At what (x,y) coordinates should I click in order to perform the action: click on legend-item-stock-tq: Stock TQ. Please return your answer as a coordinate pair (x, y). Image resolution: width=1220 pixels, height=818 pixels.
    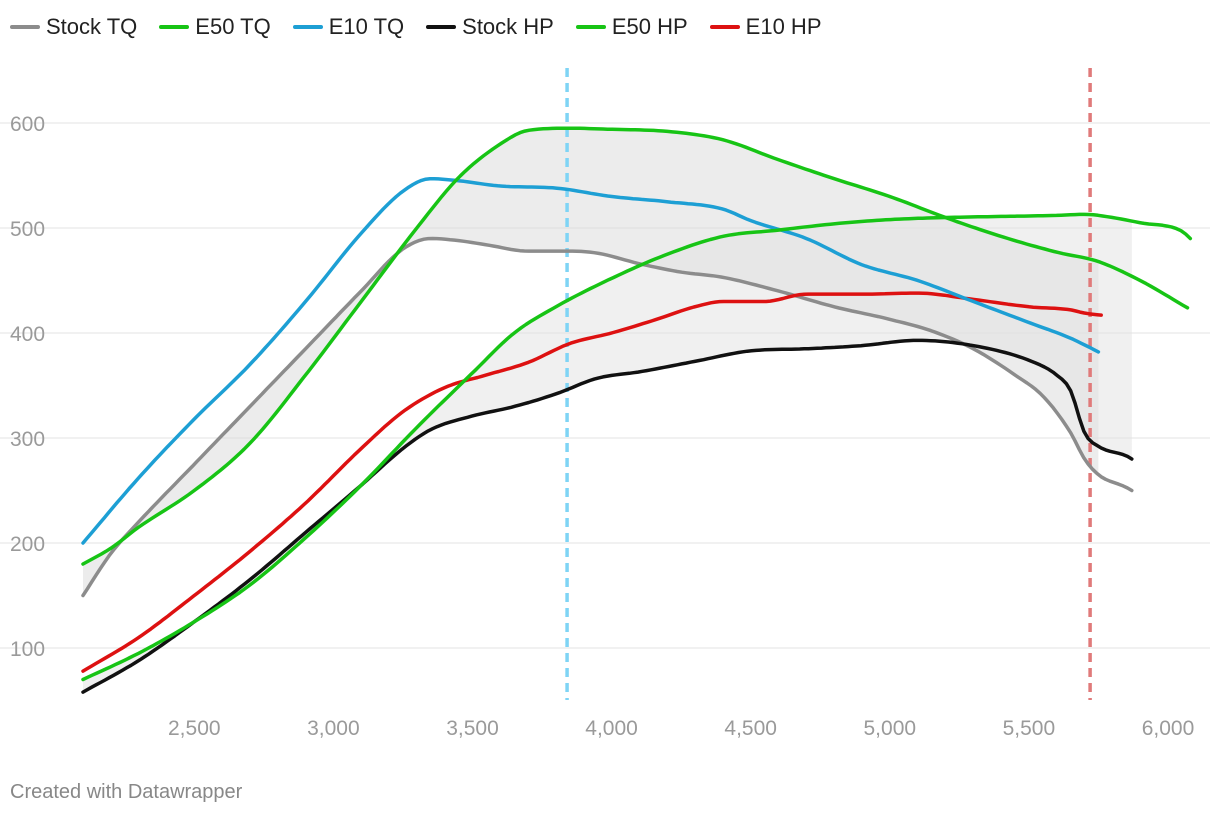
    Looking at the image, I should click on (73, 27).